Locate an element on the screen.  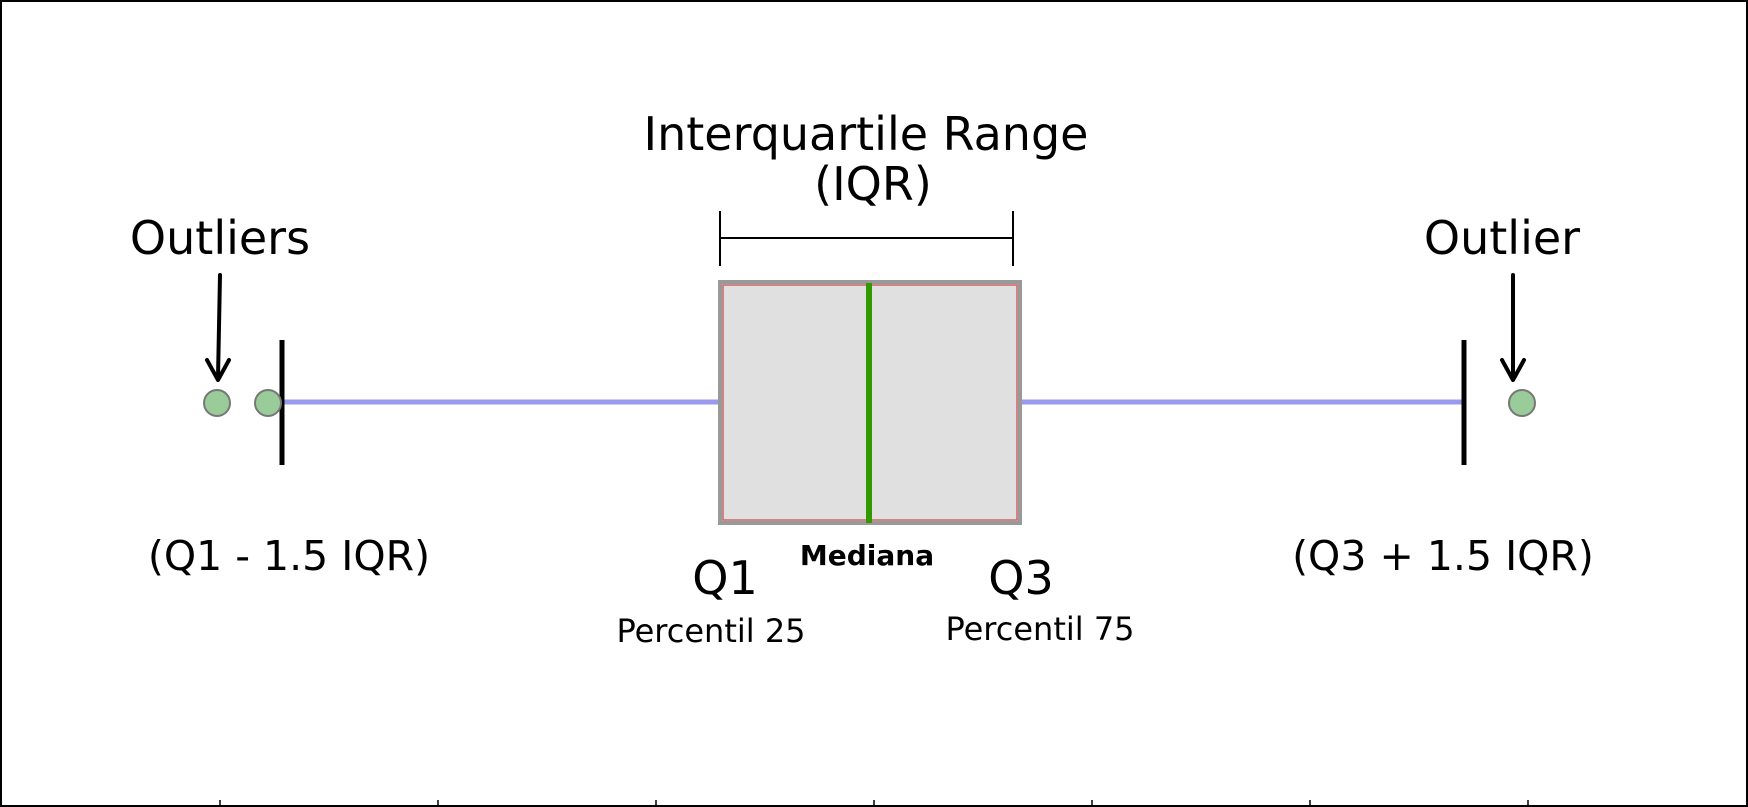
lower-fence-label: (Q1 - 1.5 IQR) is located at coordinates (289, 556).